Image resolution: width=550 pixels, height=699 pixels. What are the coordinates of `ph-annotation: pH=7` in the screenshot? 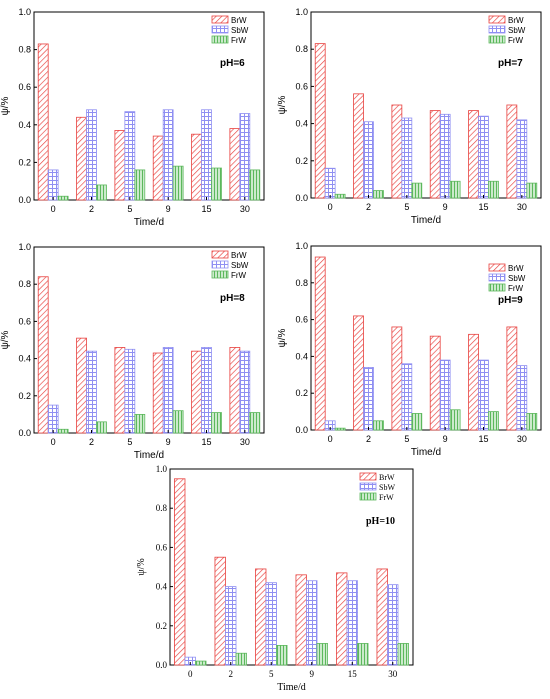 It's located at (510, 63).